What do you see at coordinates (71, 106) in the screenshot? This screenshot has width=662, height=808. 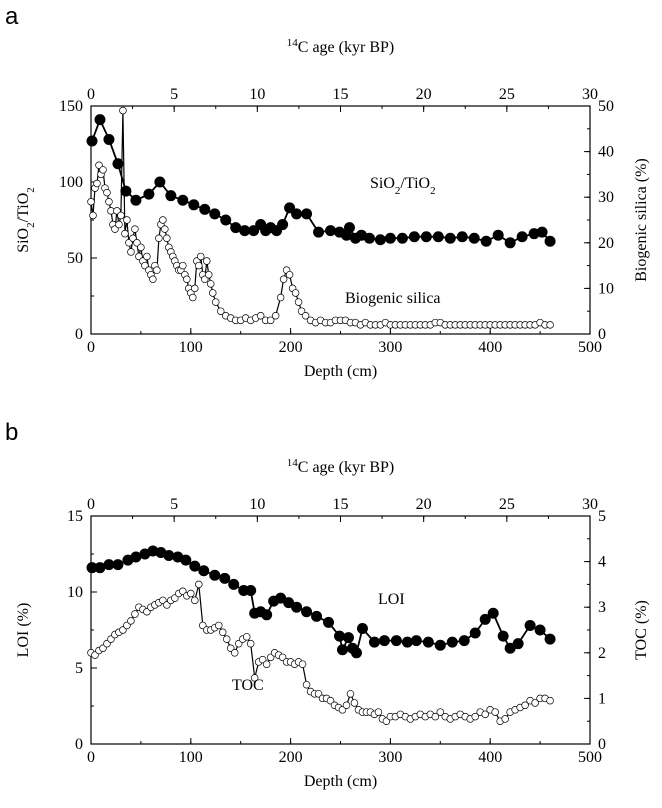 I see `y-left-tick-label: 150` at bounding box center [71, 106].